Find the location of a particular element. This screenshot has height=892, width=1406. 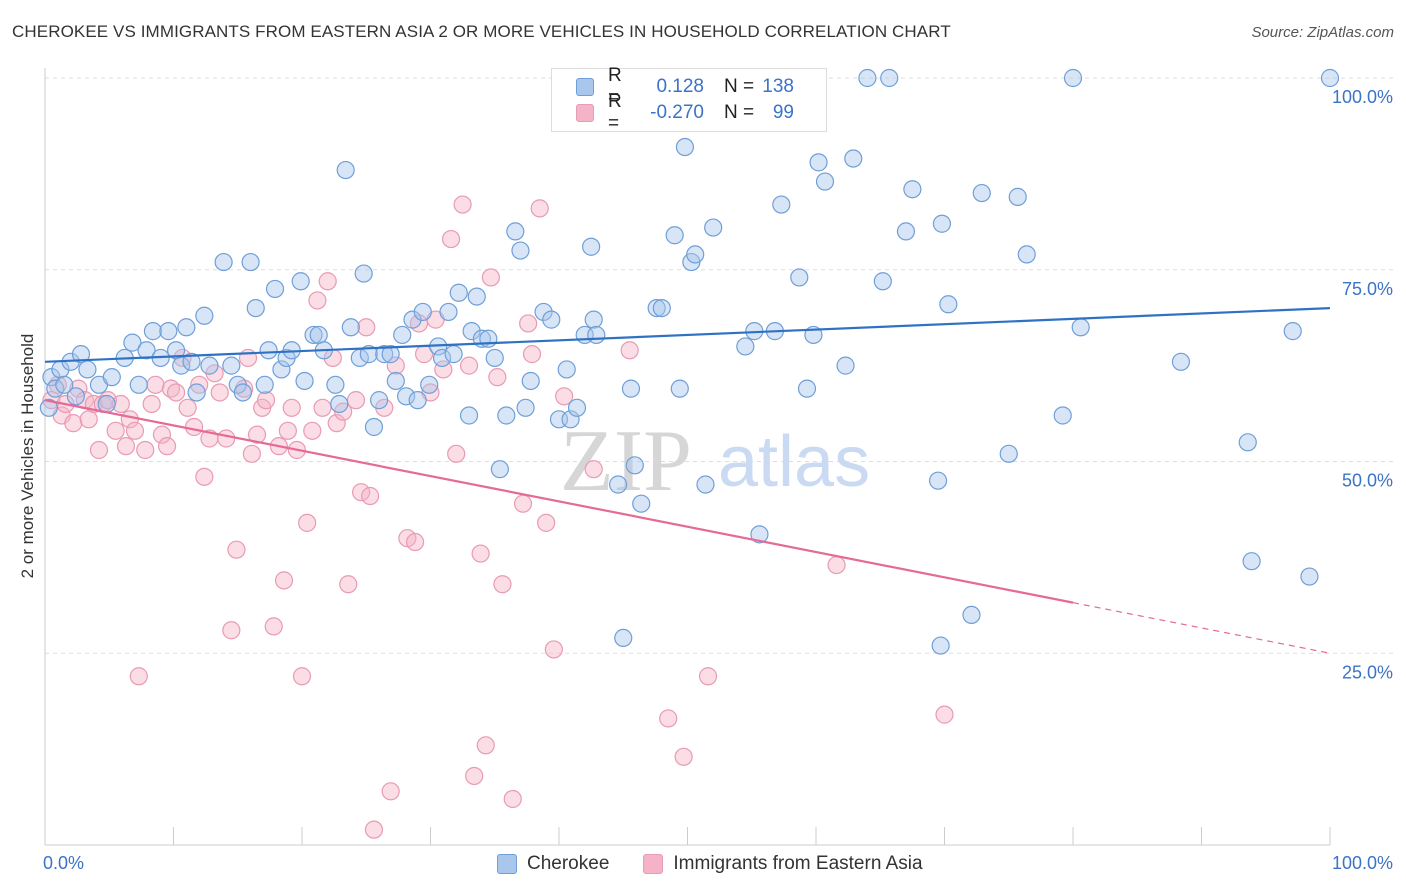

watermark-zip: ZIP is located at coordinates (626, 461).